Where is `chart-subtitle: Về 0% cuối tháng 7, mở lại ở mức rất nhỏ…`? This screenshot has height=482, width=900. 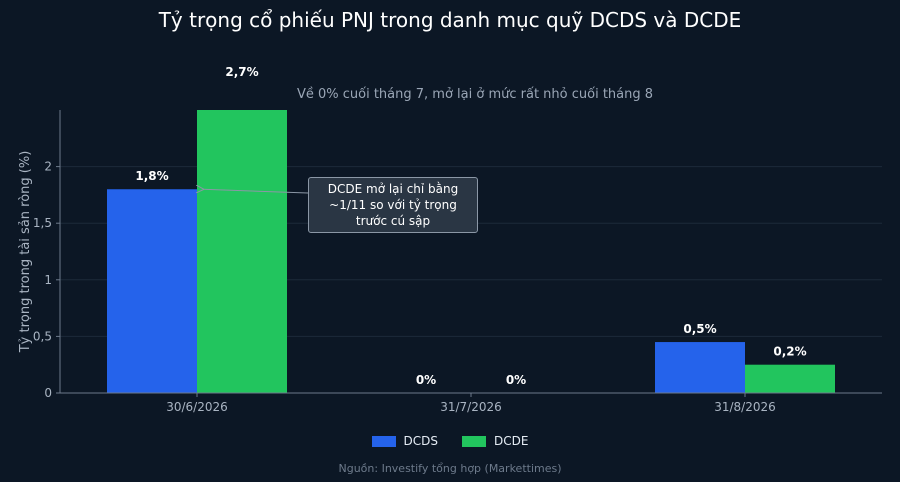 chart-subtitle: Về 0% cuối tháng 7, mở lại ở mức rất nhỏ… is located at coordinates (475, 94).